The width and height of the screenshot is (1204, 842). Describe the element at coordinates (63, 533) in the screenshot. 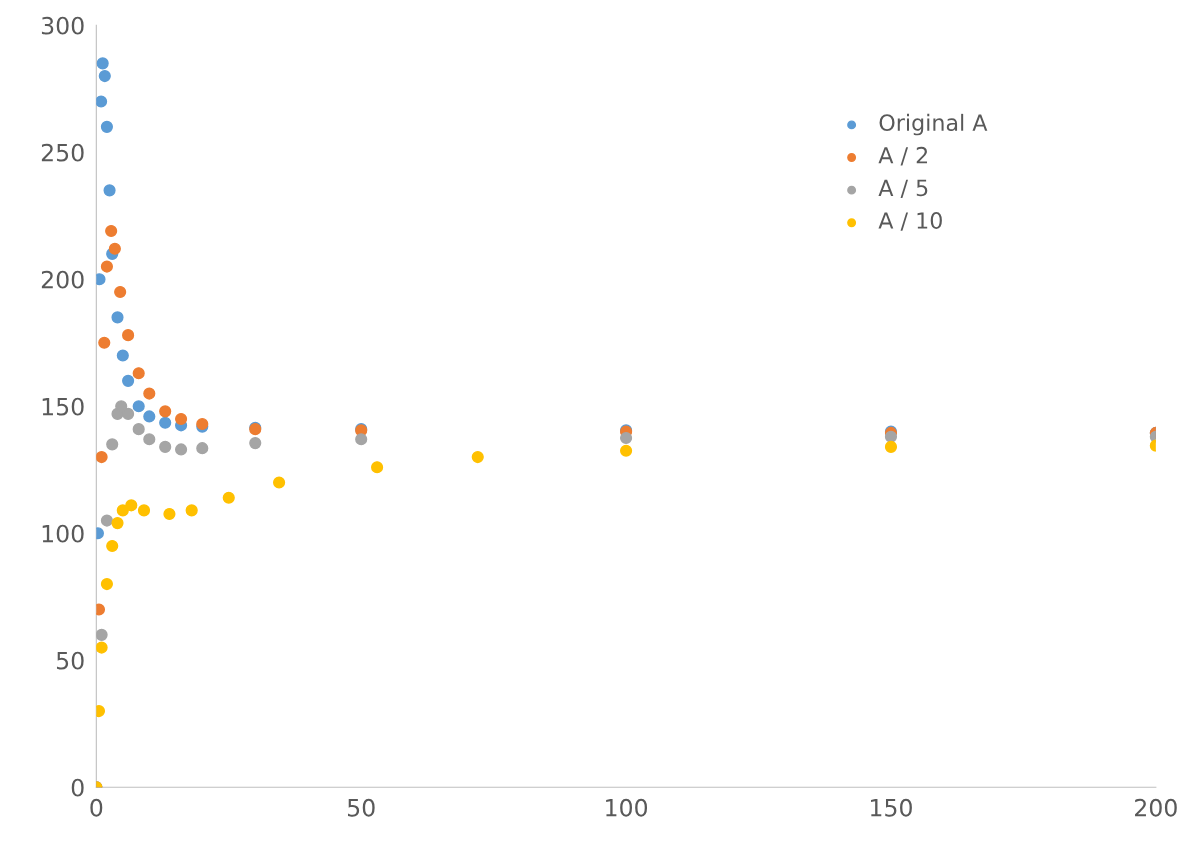

I see `y-tick-label: 100` at that location.